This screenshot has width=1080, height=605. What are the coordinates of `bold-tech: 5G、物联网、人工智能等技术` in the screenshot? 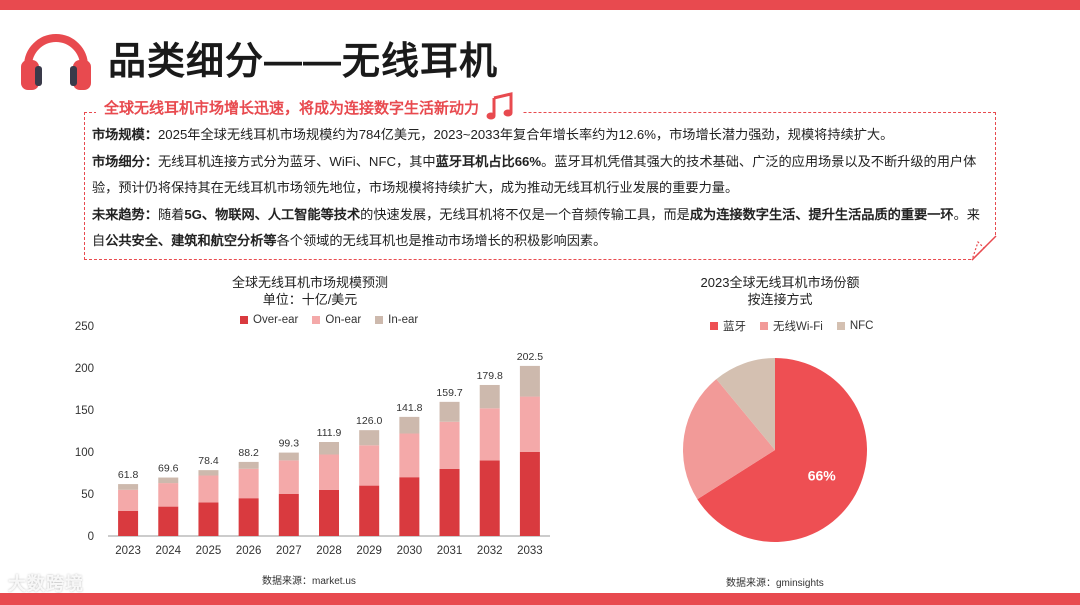 It's located at (272, 214).